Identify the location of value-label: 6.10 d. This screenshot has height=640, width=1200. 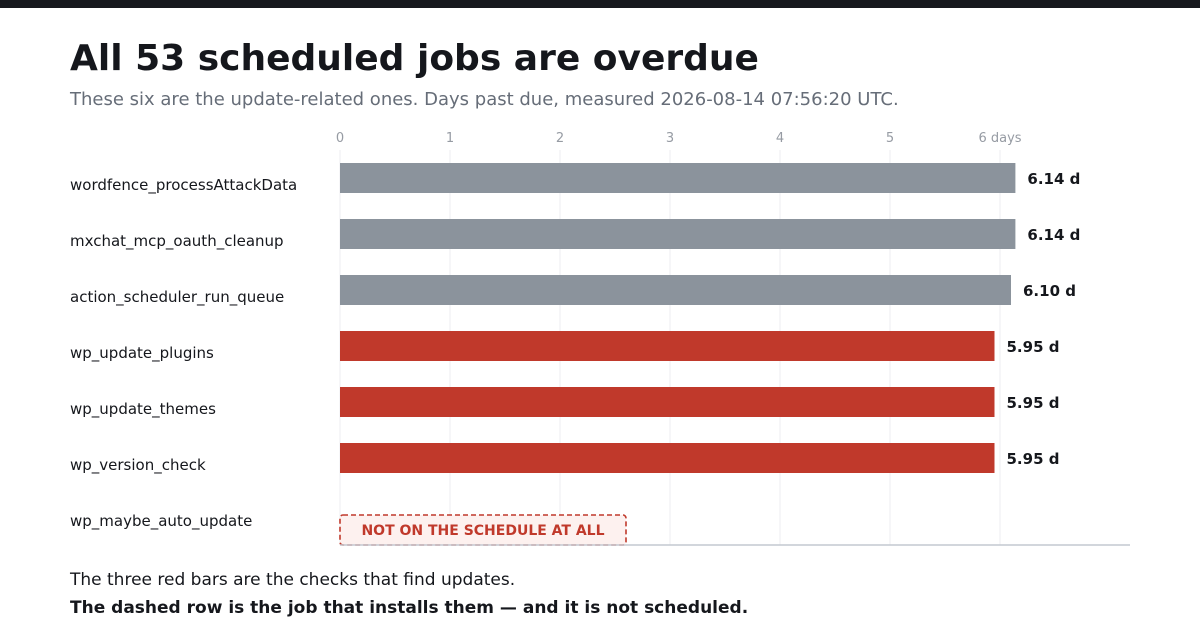
(1049, 291).